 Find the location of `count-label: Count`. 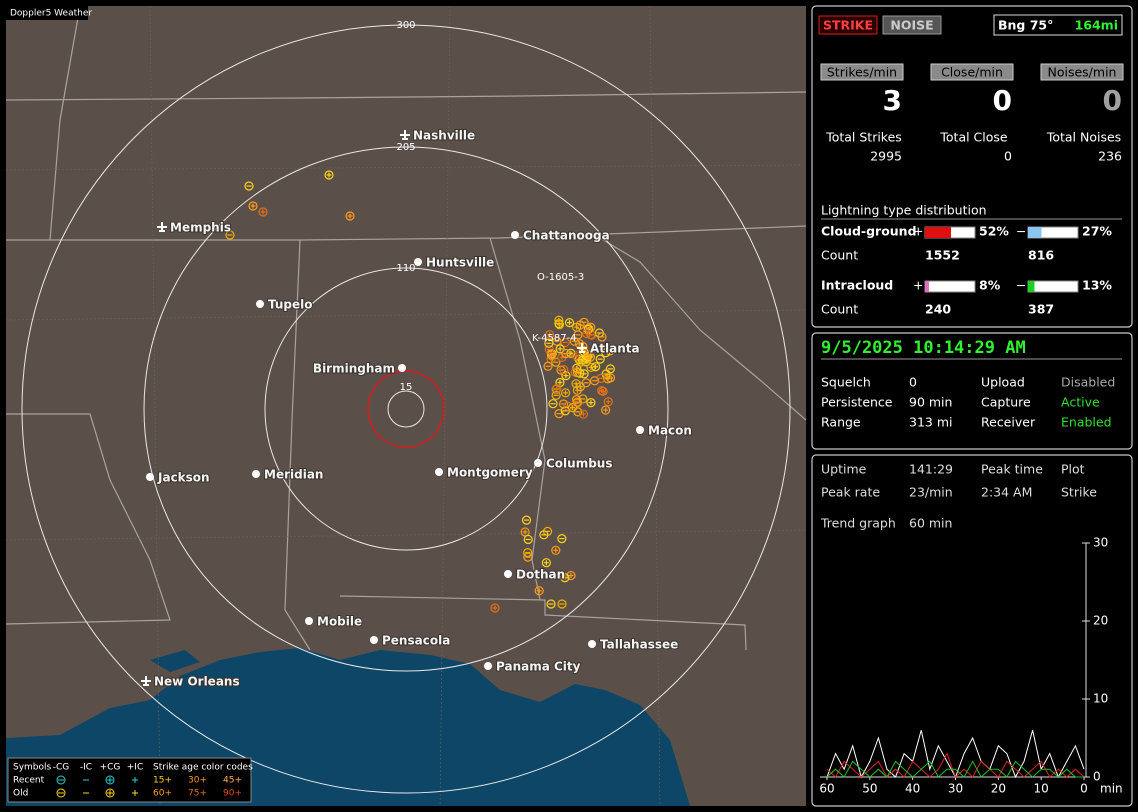

count-label: Count is located at coordinates (839, 309).